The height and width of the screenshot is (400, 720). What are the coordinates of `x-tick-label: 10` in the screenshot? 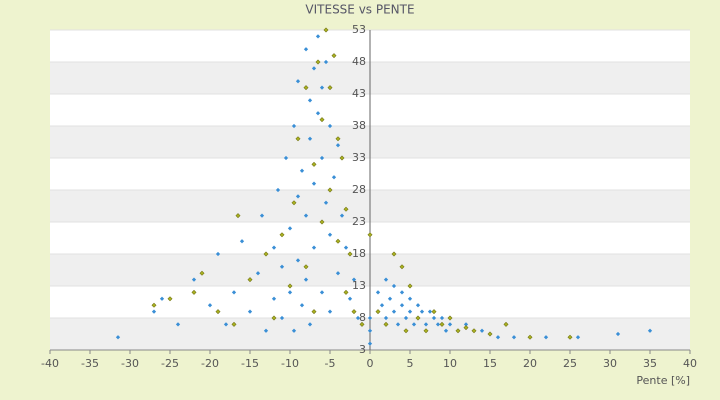 It's located at (450, 363).